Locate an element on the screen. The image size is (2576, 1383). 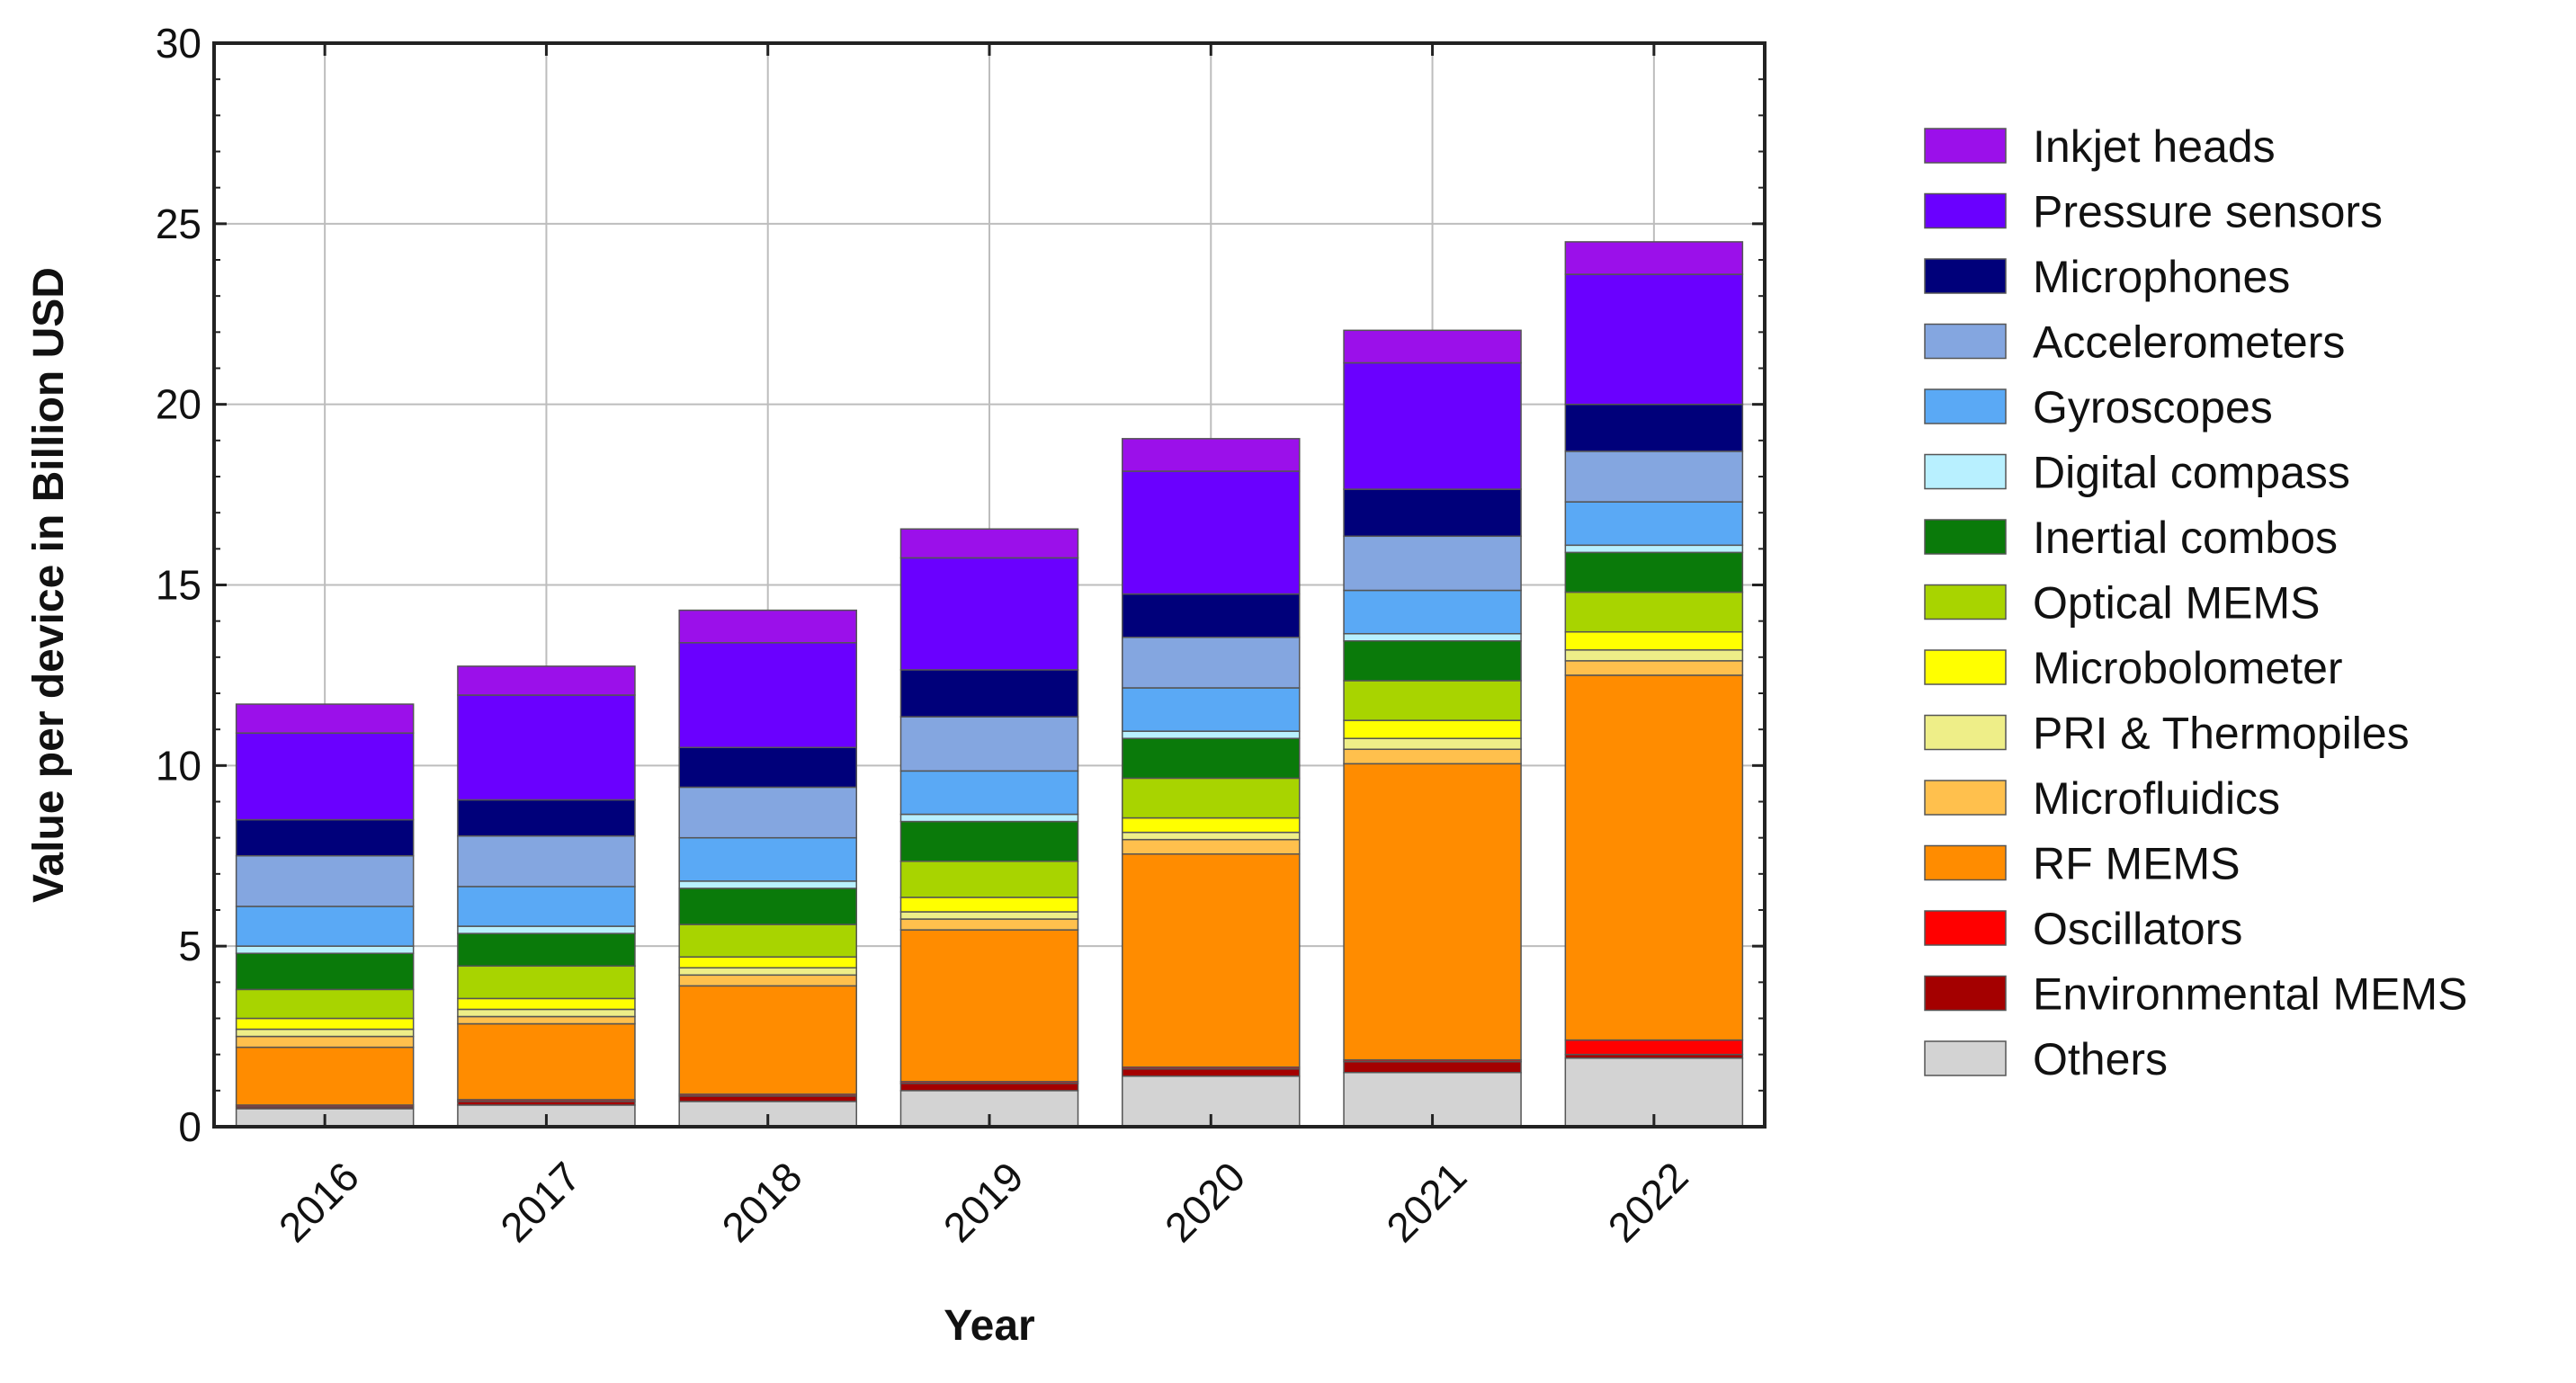
y-axis-title: Value per device in Billion USD is located at coordinates (49, 585).